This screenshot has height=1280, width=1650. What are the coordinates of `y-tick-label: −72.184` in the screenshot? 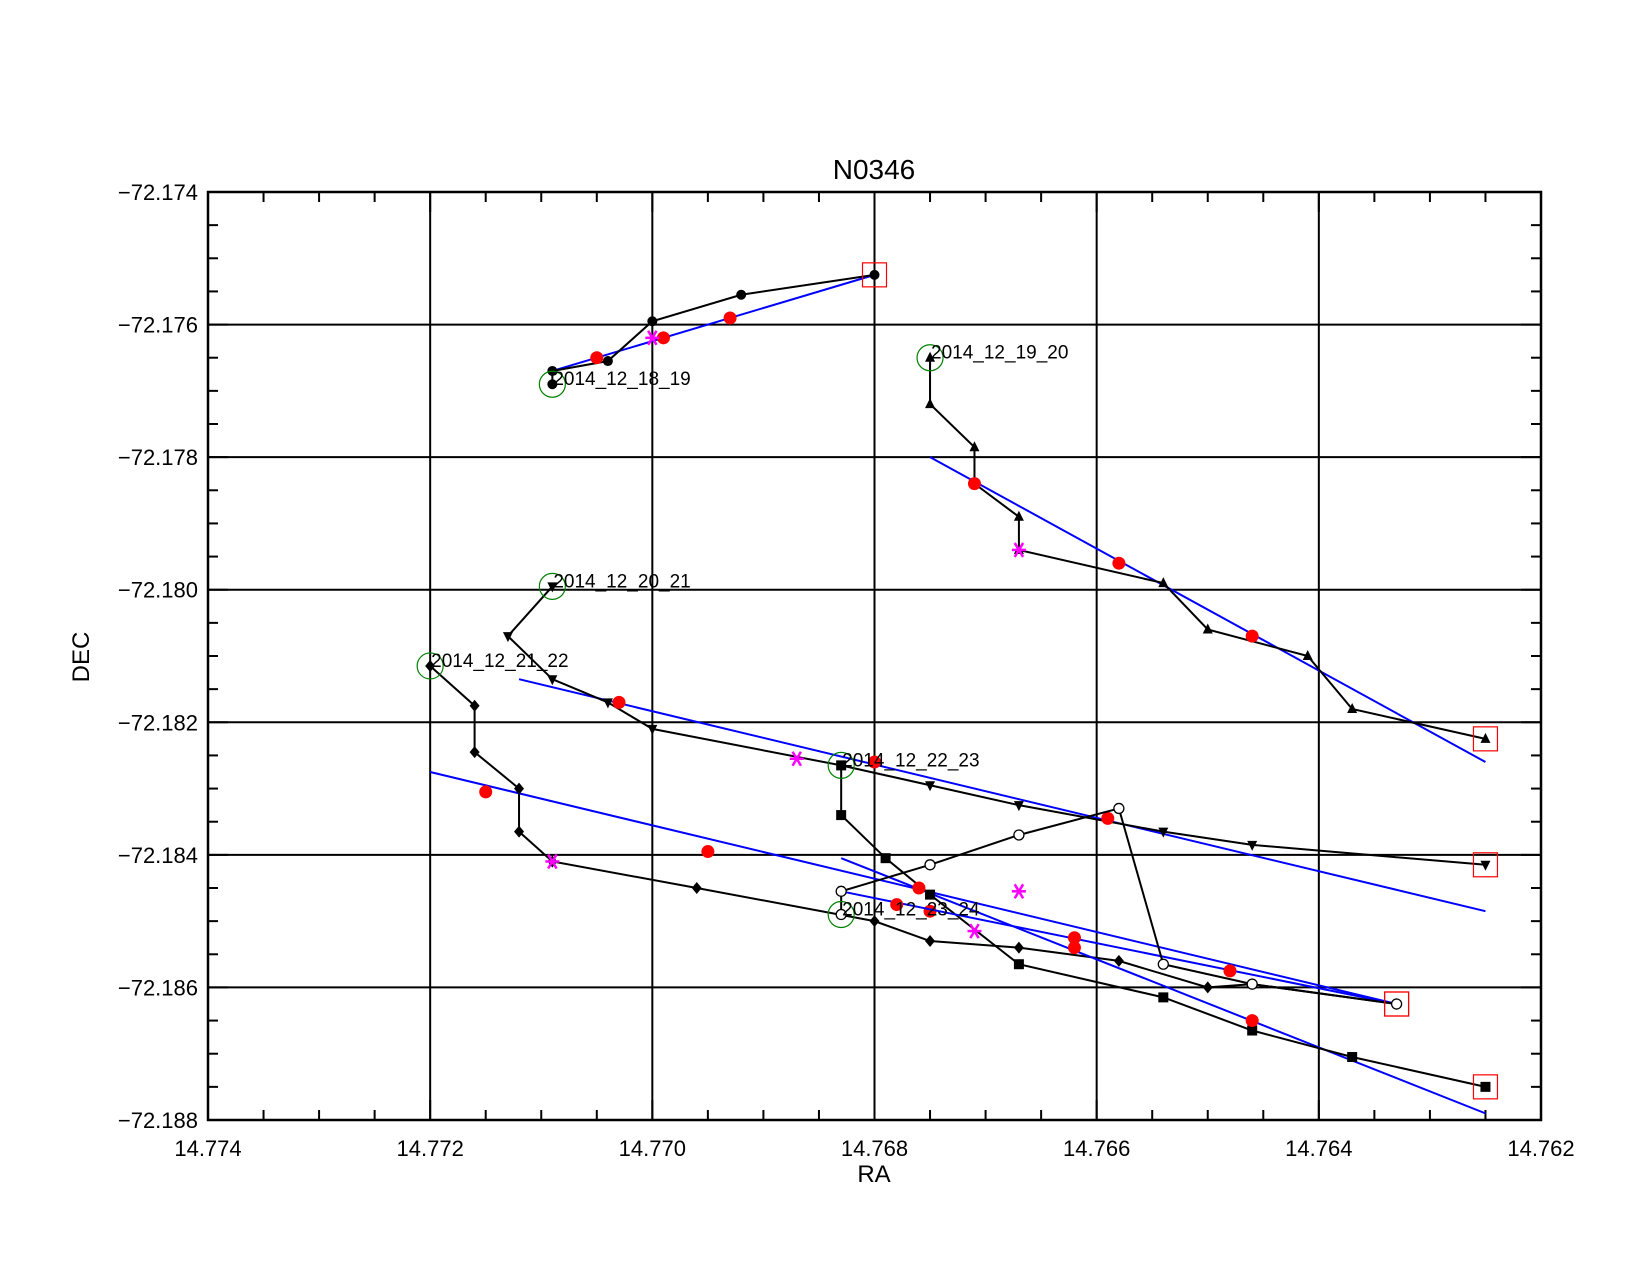 It's located at (158, 855).